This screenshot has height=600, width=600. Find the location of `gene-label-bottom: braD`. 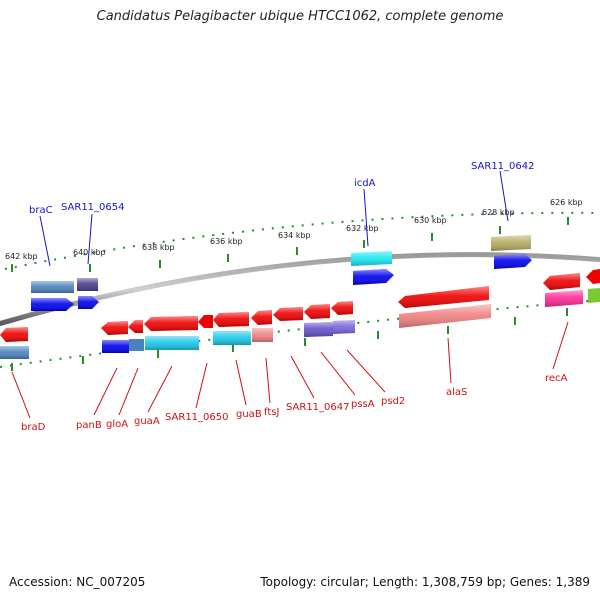

gene-label-bottom: braD is located at coordinates (33, 427).